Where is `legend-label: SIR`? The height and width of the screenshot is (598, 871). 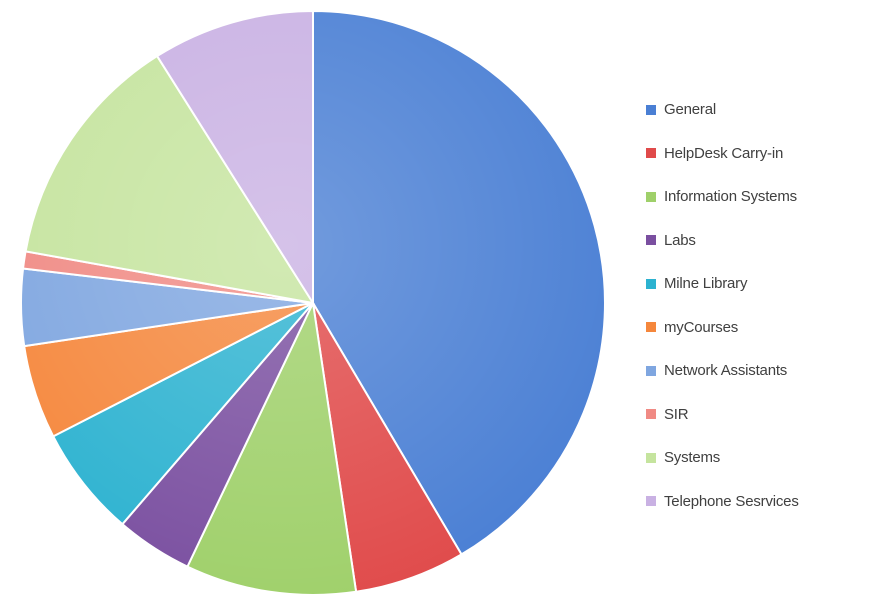 legend-label: SIR is located at coordinates (676, 414).